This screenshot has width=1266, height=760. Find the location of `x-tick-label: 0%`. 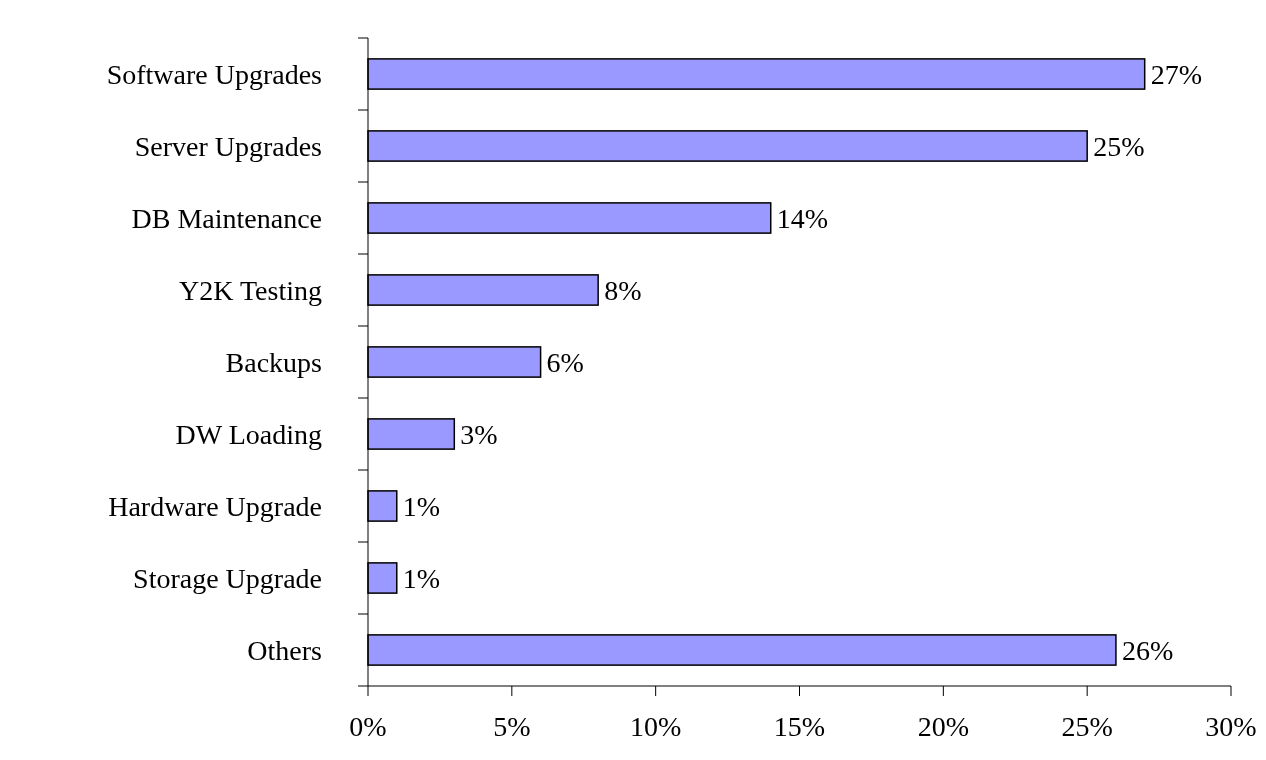

x-tick-label: 0% is located at coordinates (368, 726).